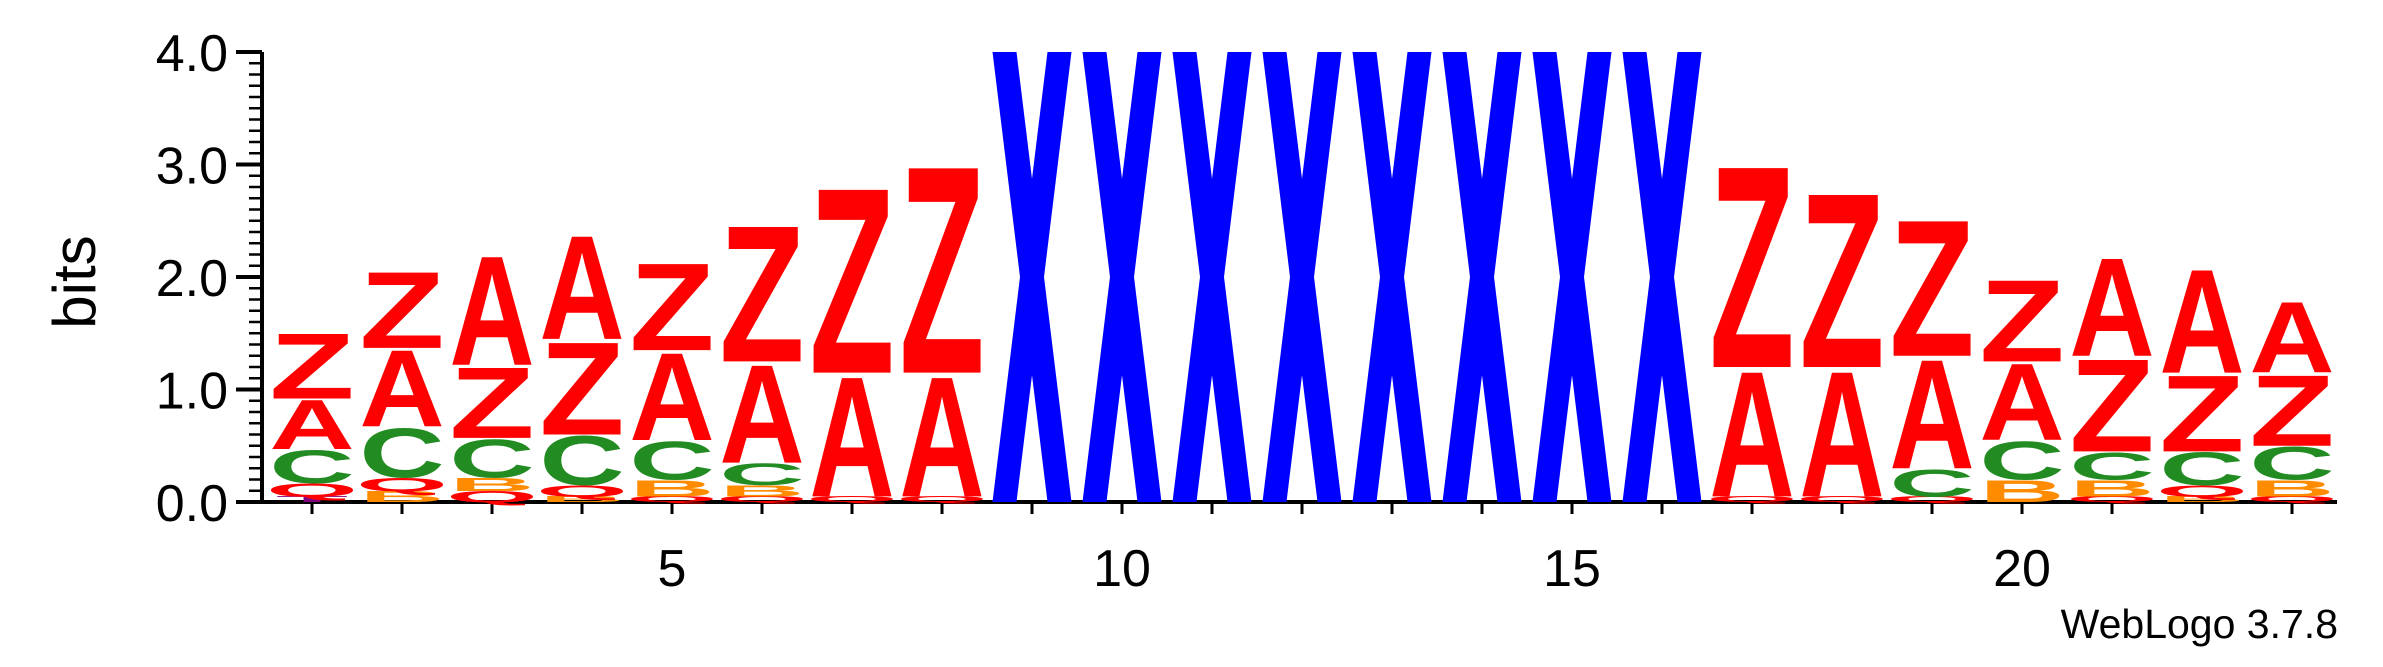  I want to click on y-tick-label: 4.0, so click(192, 54).